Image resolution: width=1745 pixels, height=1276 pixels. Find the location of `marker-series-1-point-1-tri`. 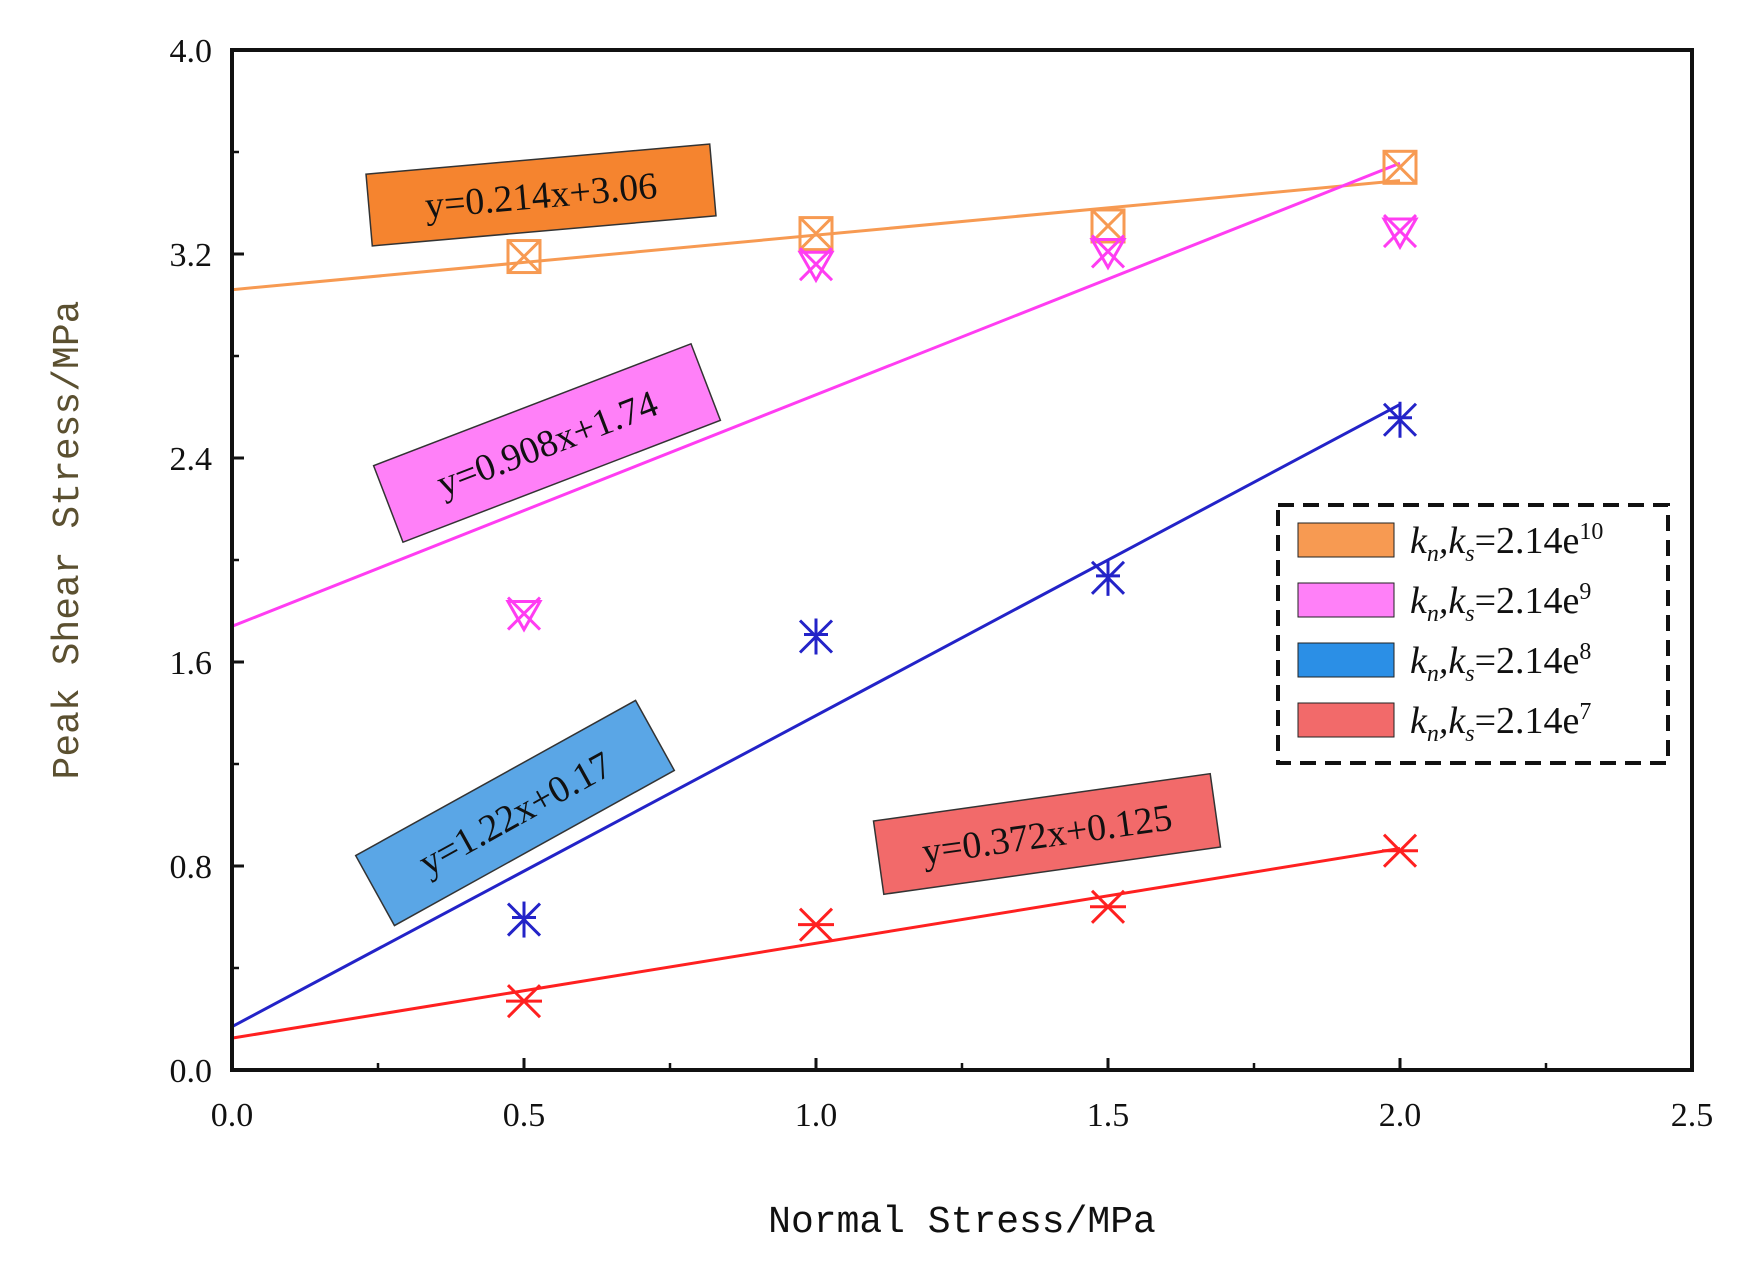

marker-series-1-point-1-tri is located at coordinates (816, 267).